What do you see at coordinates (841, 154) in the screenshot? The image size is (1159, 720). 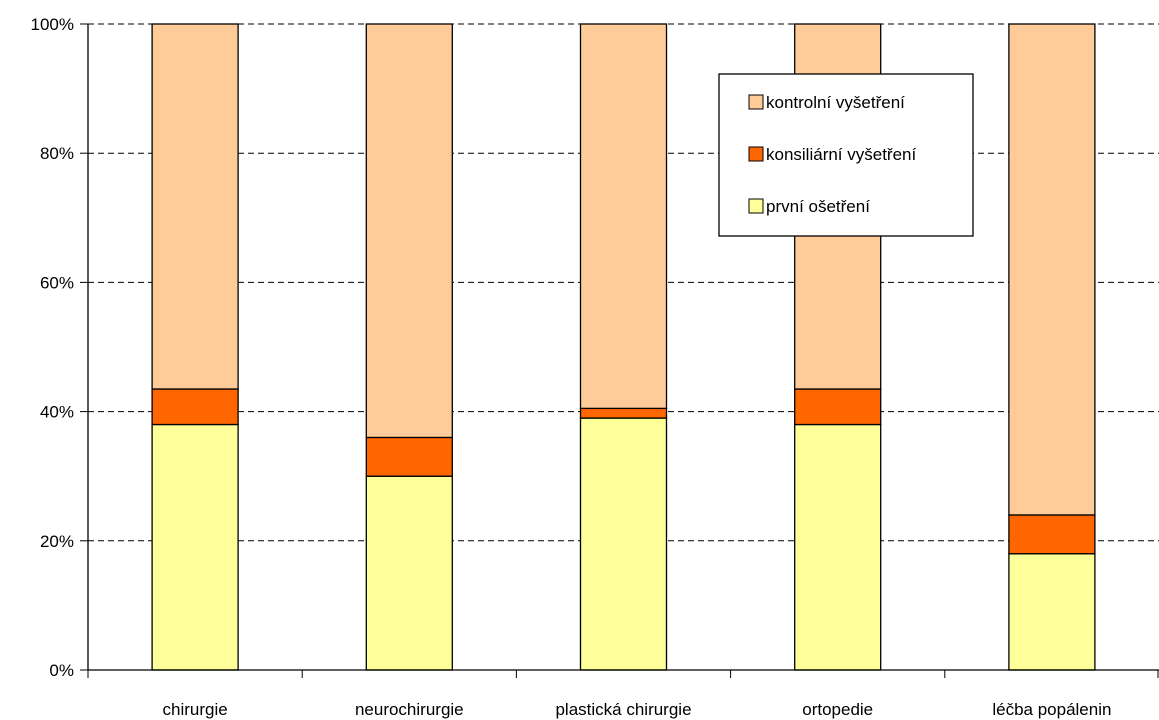 I see `legend-label-1: konsiliární vyšetření` at bounding box center [841, 154].